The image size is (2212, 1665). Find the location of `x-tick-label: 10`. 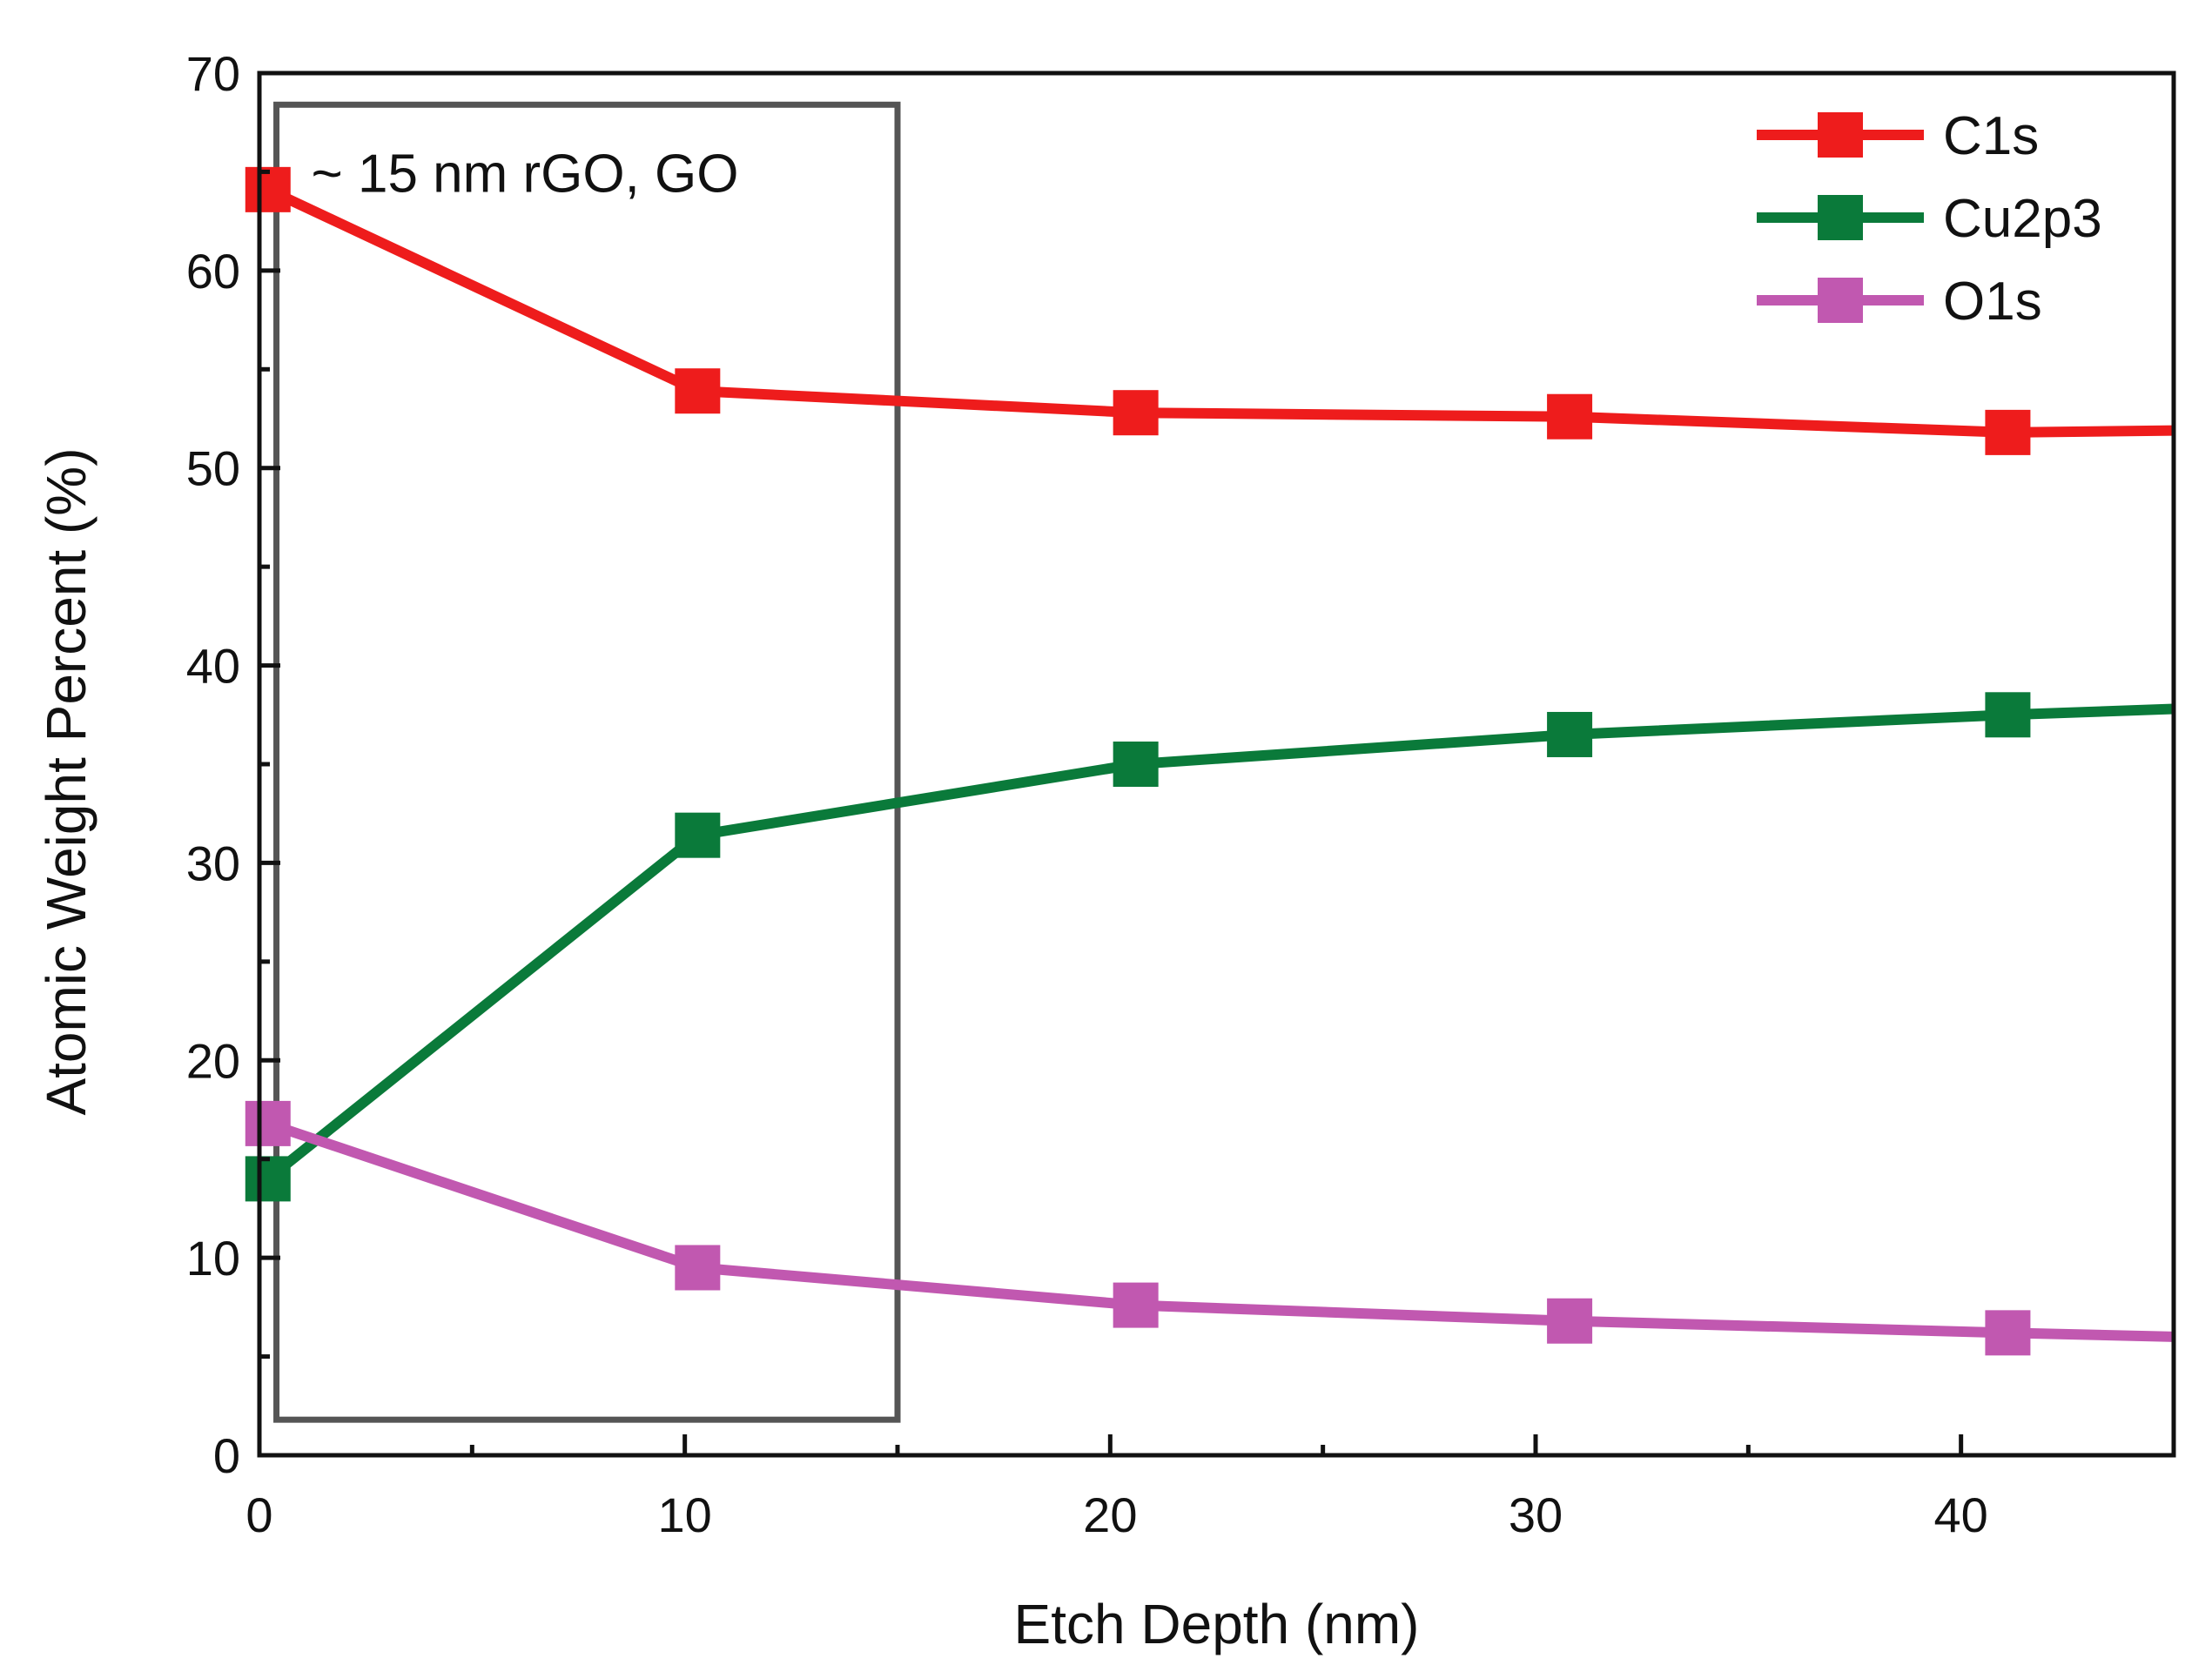

x-tick-label: 10 is located at coordinates (685, 1515).